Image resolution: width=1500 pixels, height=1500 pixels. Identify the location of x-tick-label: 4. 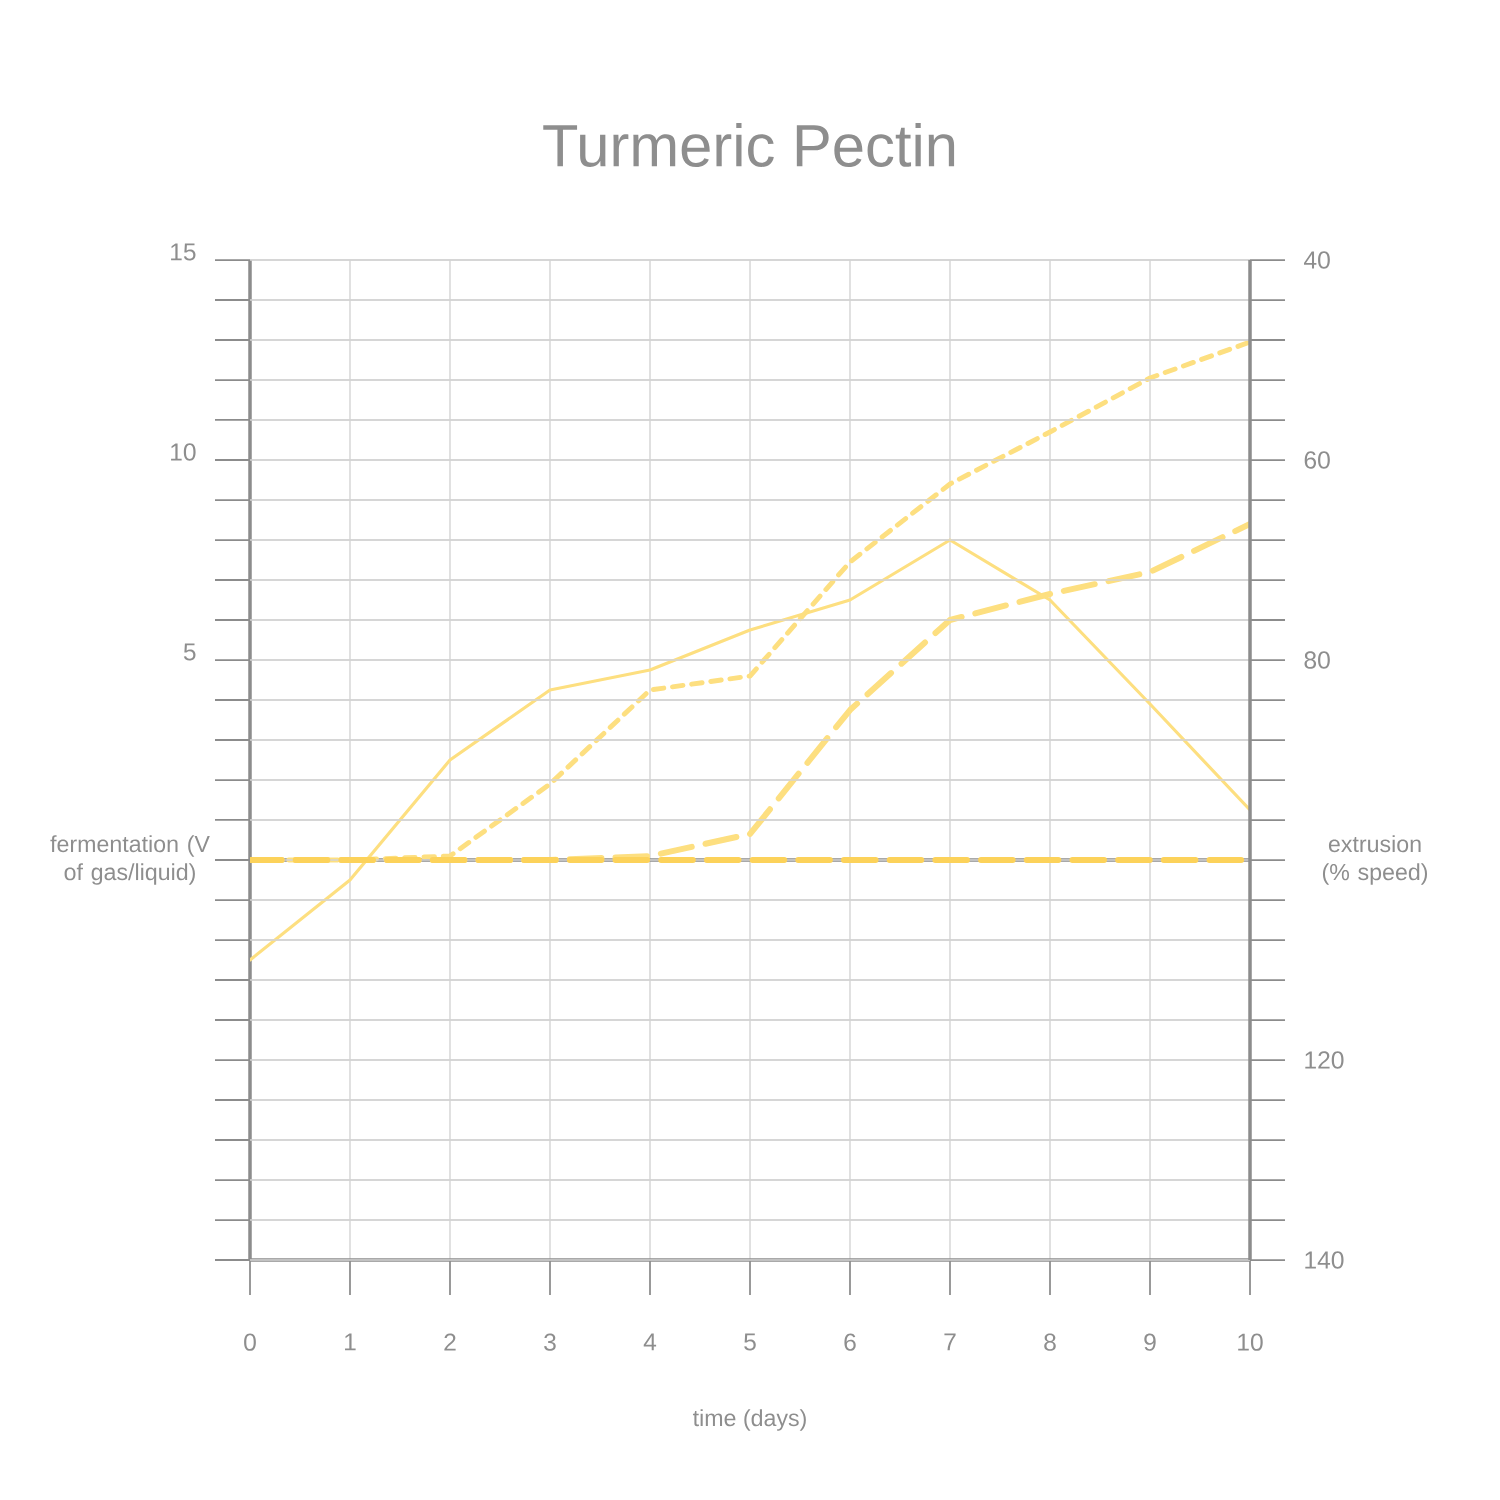
(650, 1342).